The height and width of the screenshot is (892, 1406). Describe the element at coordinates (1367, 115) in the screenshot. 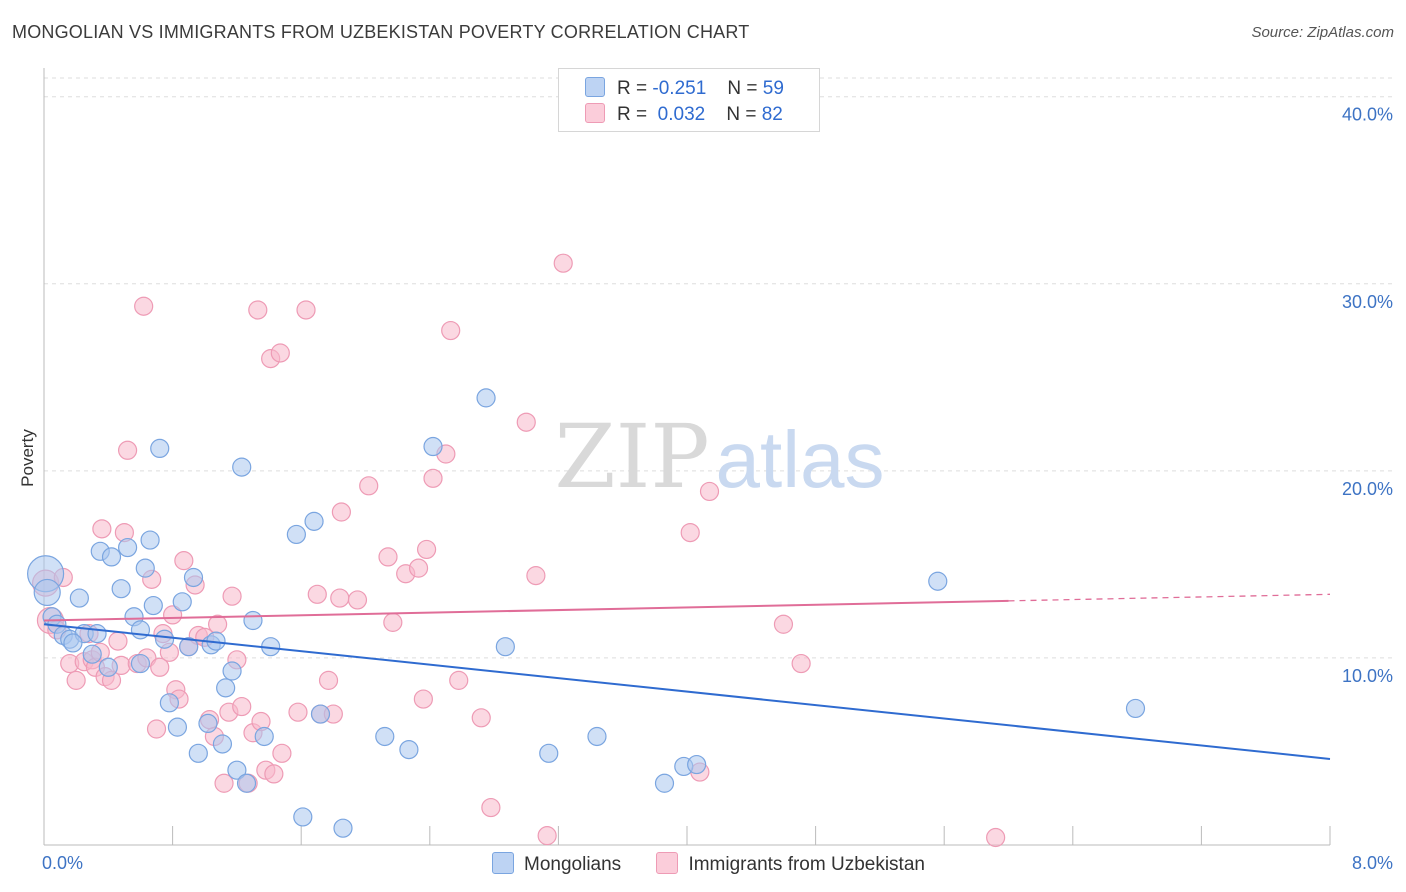

I see `y-tick-label: 40.0%` at that location.